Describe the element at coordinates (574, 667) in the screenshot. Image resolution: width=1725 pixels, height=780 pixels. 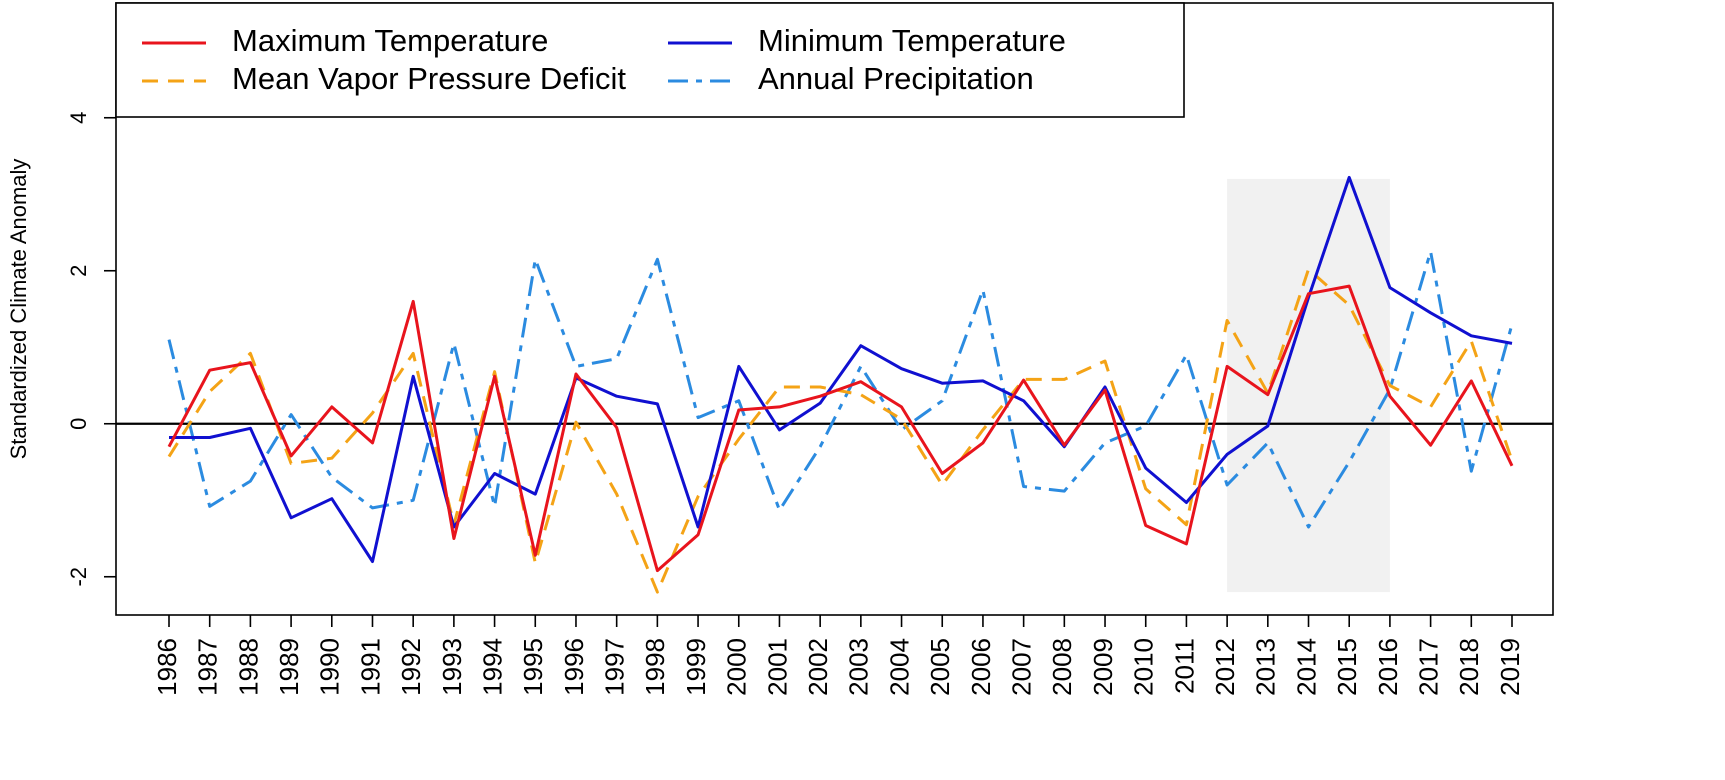
I see `x-tick-label: 1996` at that location.